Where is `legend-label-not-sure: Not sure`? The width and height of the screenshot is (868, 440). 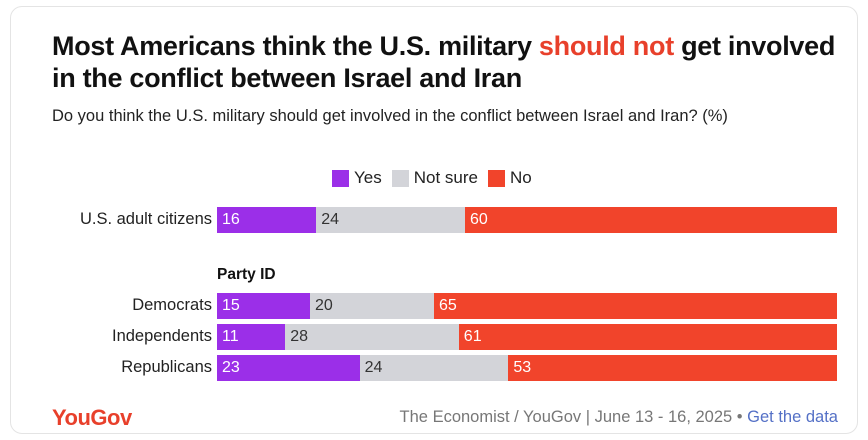 legend-label-not-sure: Not sure is located at coordinates (445, 177).